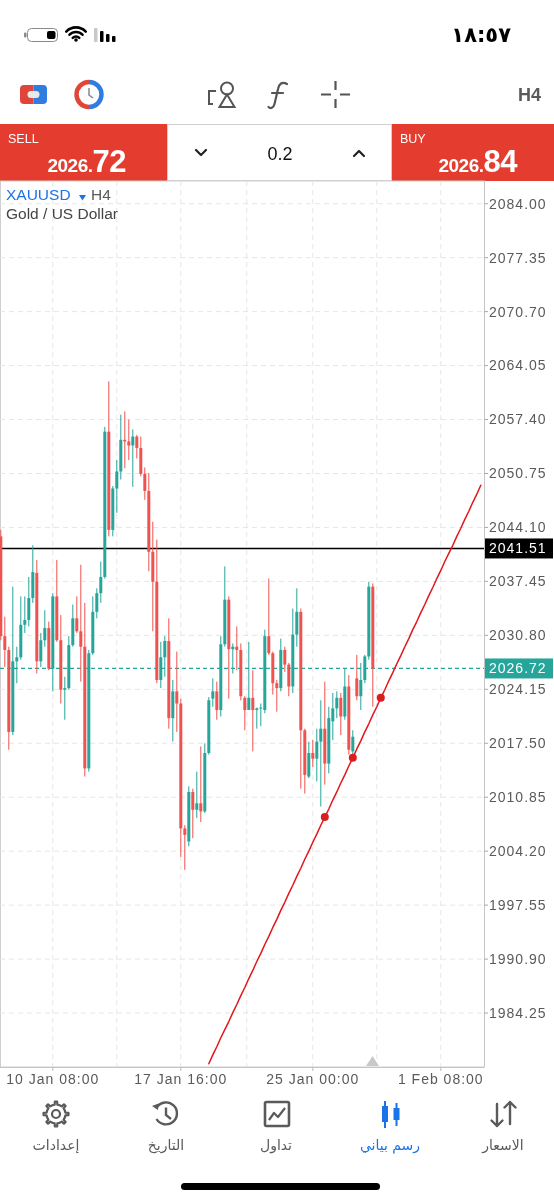  What do you see at coordinates (518, 203) in the screenshot?
I see `y-tick-label: 2084.00` at bounding box center [518, 203].